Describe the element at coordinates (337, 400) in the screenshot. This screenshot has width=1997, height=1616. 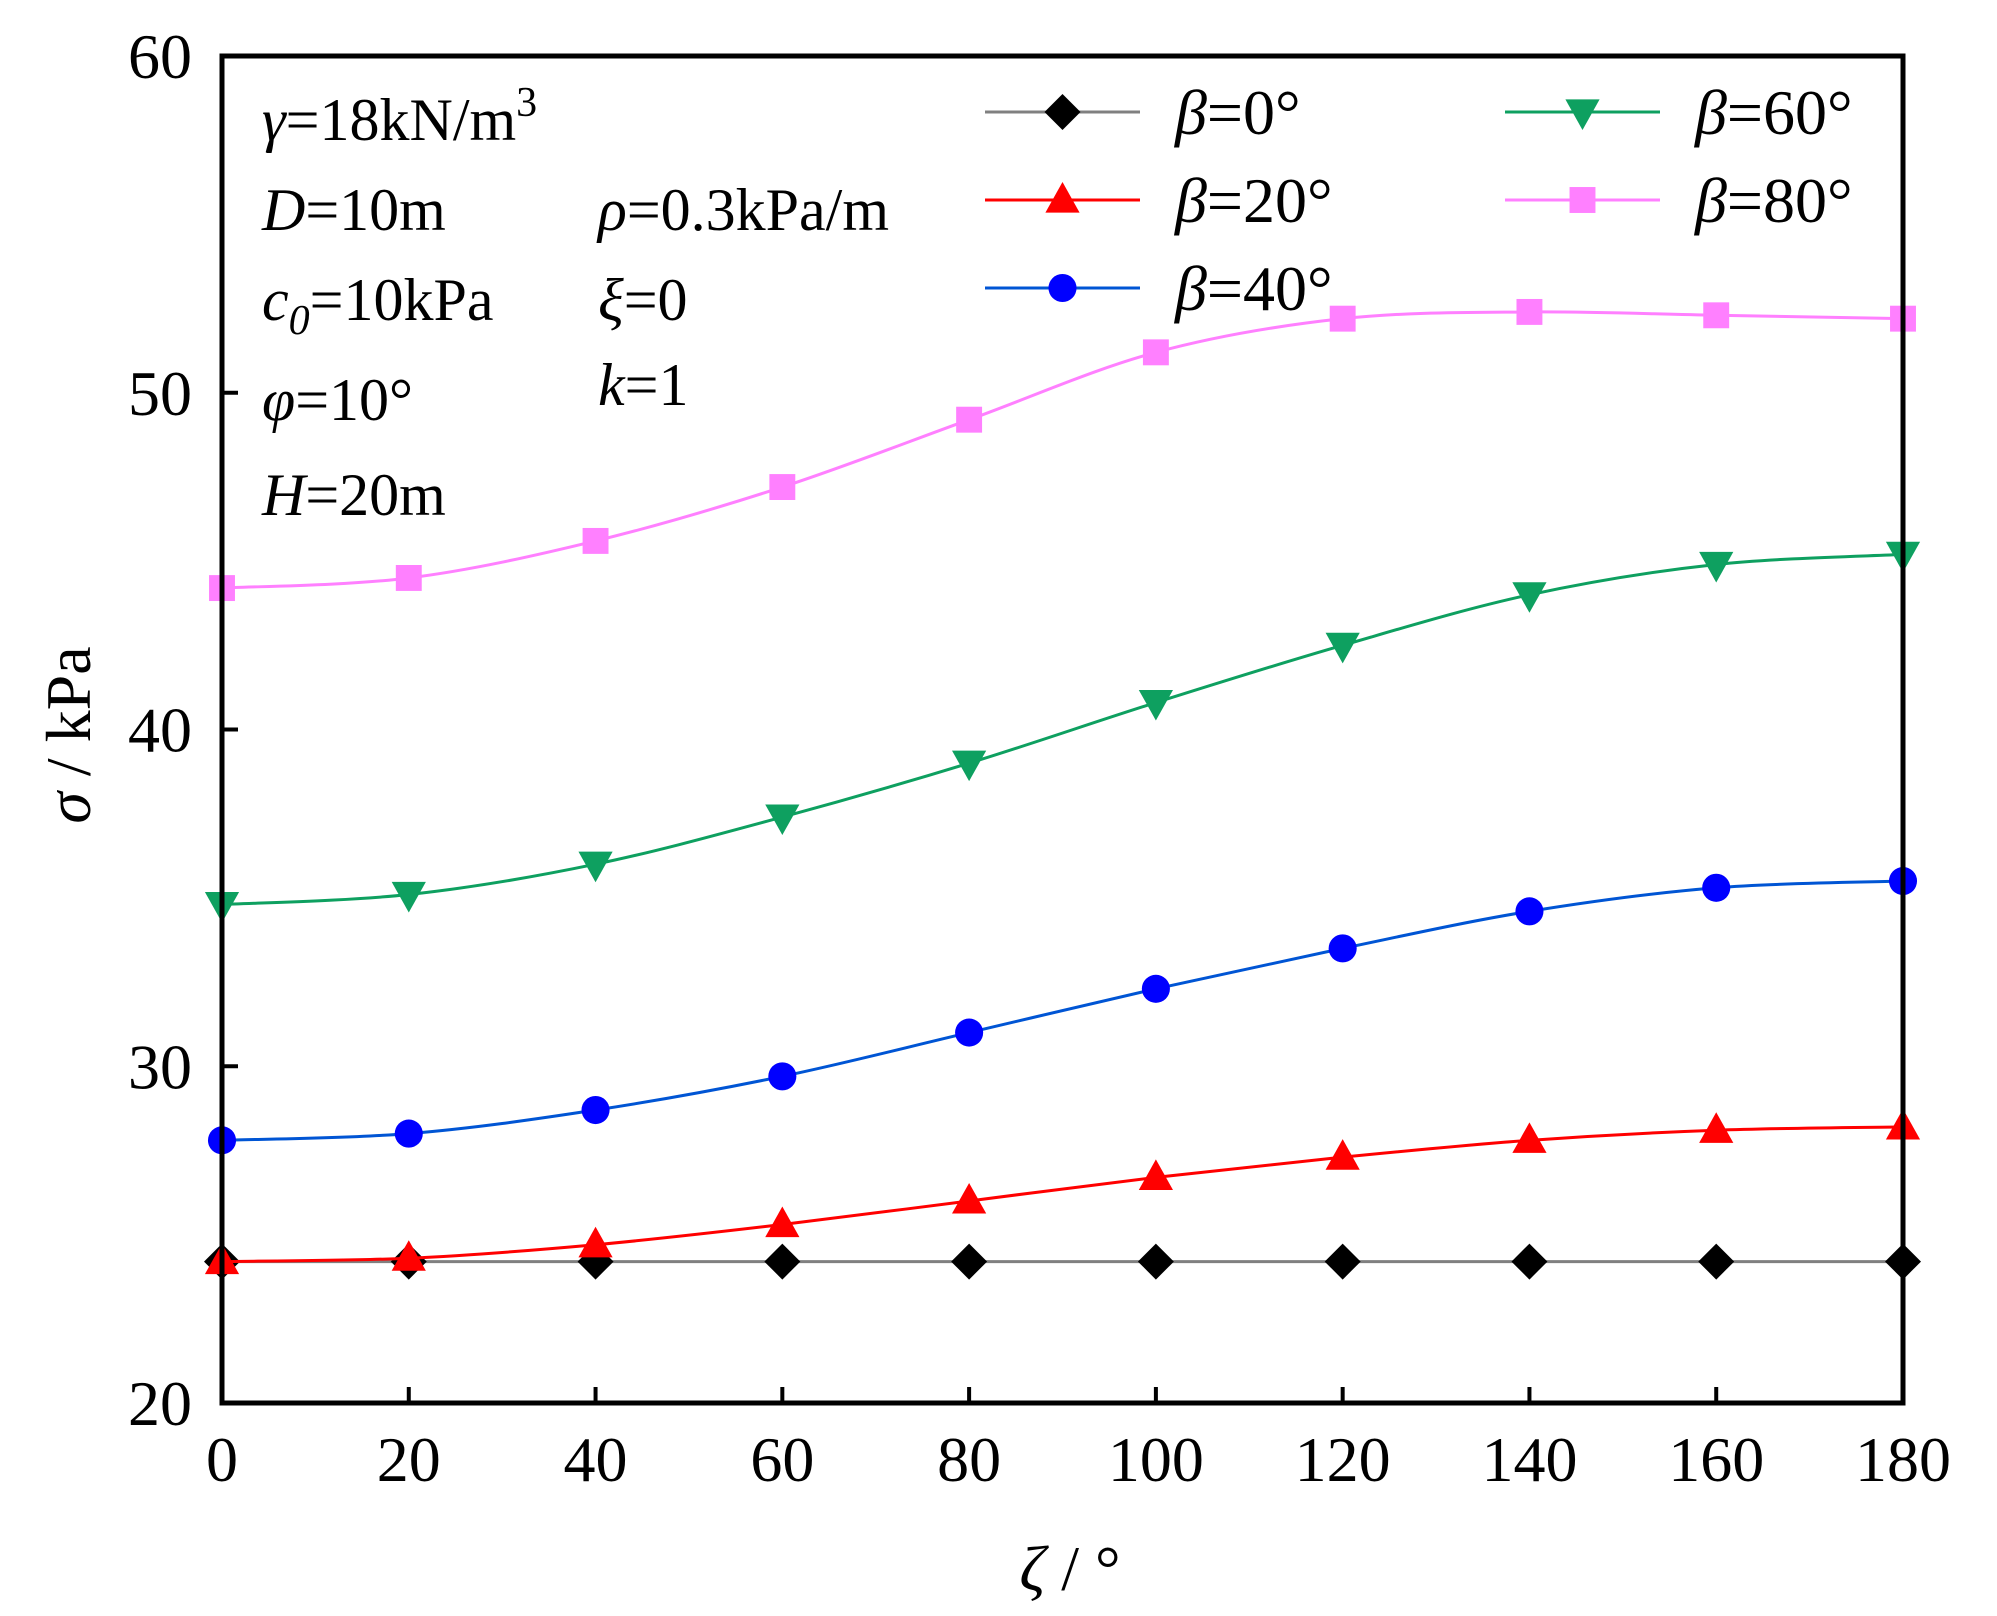
I see `annotation-phi: φ=10°` at that location.